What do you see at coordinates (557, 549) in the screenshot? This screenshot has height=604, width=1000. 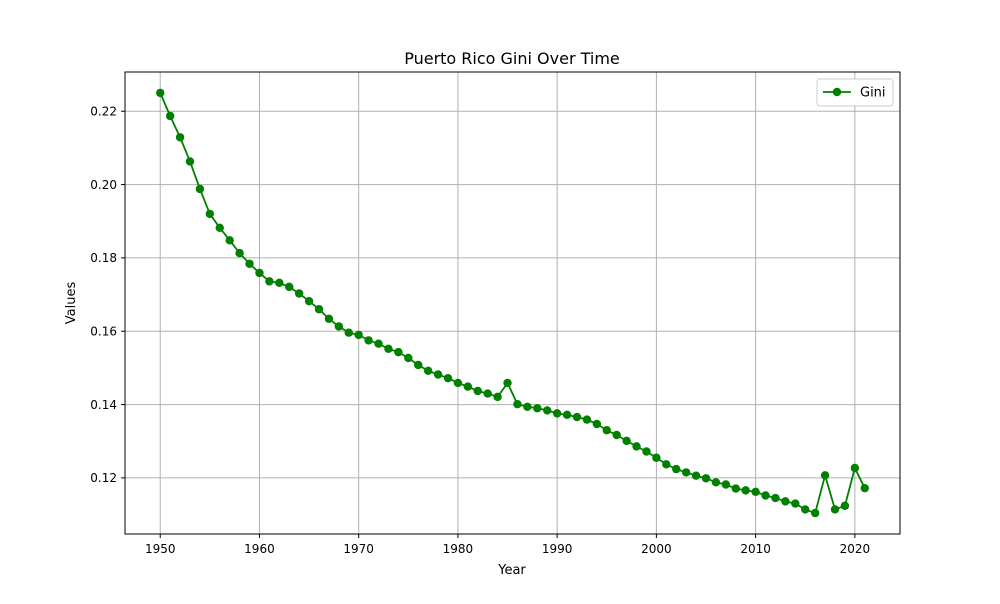 I see `x-tick-label: 1990` at bounding box center [557, 549].